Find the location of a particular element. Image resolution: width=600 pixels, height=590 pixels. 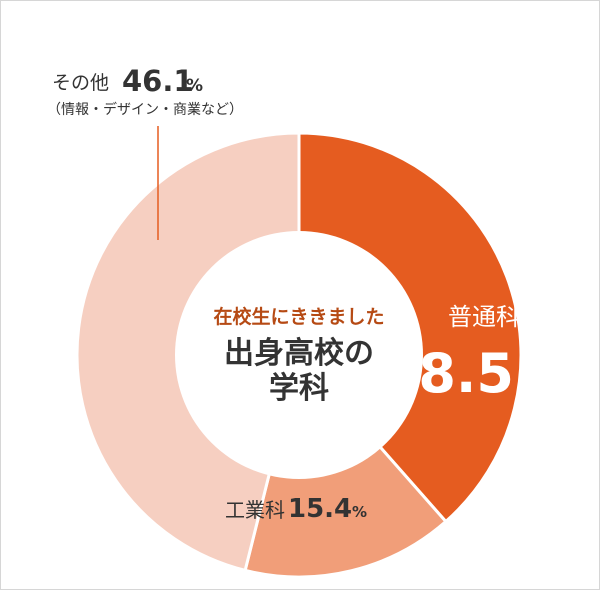

slice-value-sonota: 46.1 is located at coordinates (158, 81).